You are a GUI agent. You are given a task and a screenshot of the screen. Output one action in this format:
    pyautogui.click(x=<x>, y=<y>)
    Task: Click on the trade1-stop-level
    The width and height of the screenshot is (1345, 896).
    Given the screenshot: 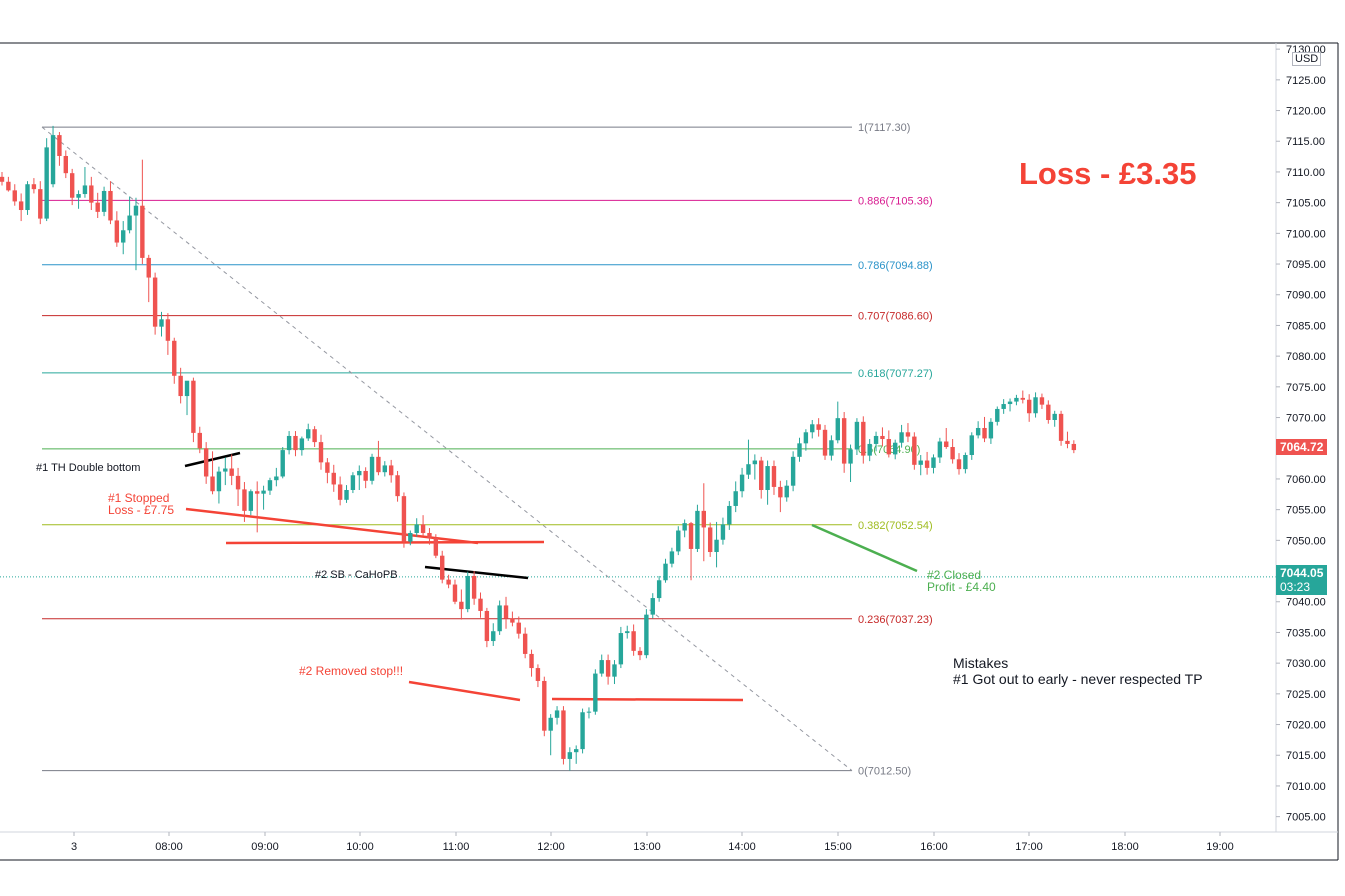 What is the action you would take?
    pyautogui.click(x=385, y=542)
    